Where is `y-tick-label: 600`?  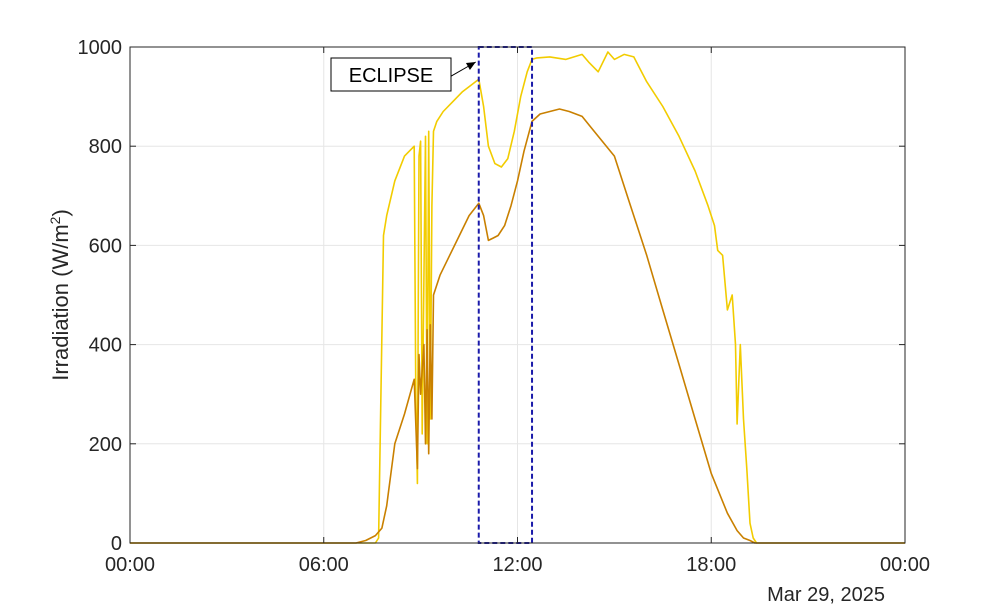 y-tick-label: 600 is located at coordinates (105, 246).